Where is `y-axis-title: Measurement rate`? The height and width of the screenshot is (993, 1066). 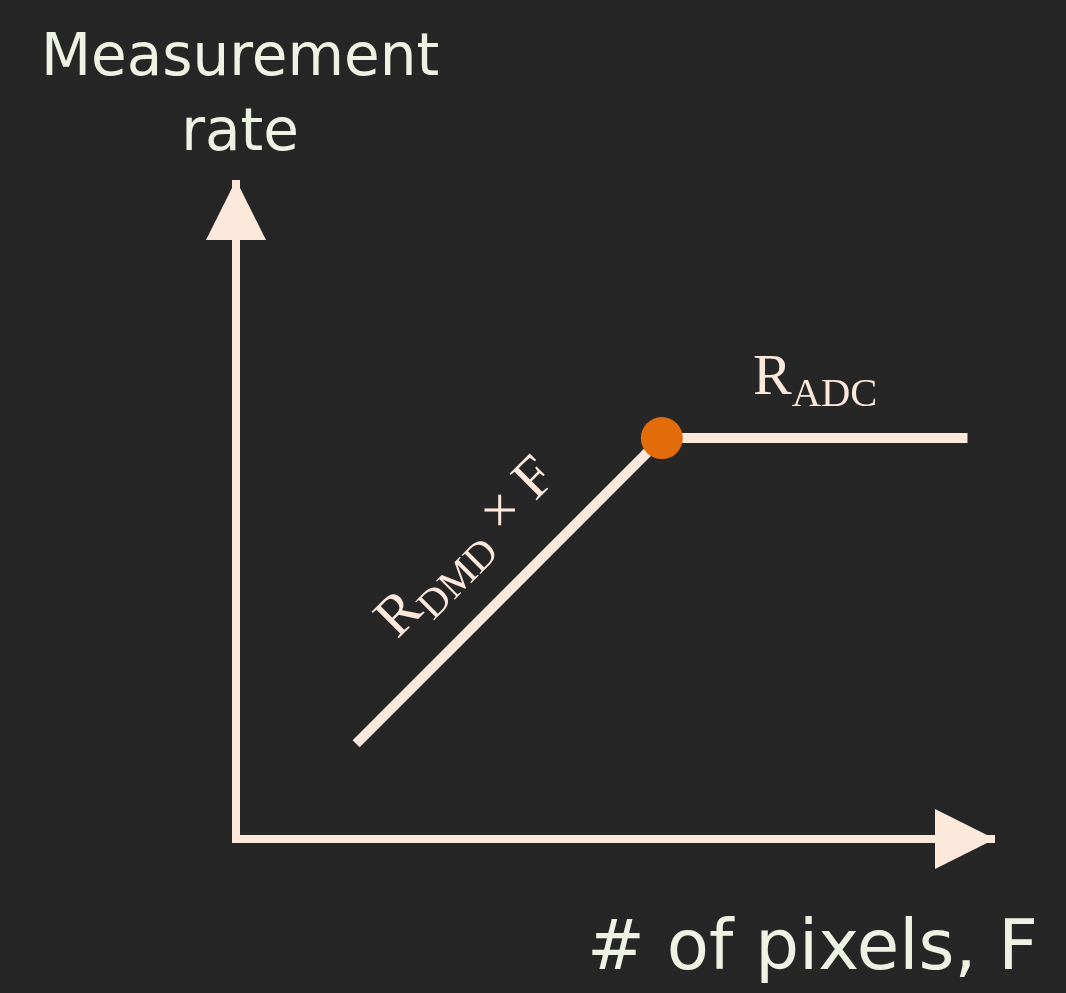
y-axis-title: Measurement rate is located at coordinates (240, 93).